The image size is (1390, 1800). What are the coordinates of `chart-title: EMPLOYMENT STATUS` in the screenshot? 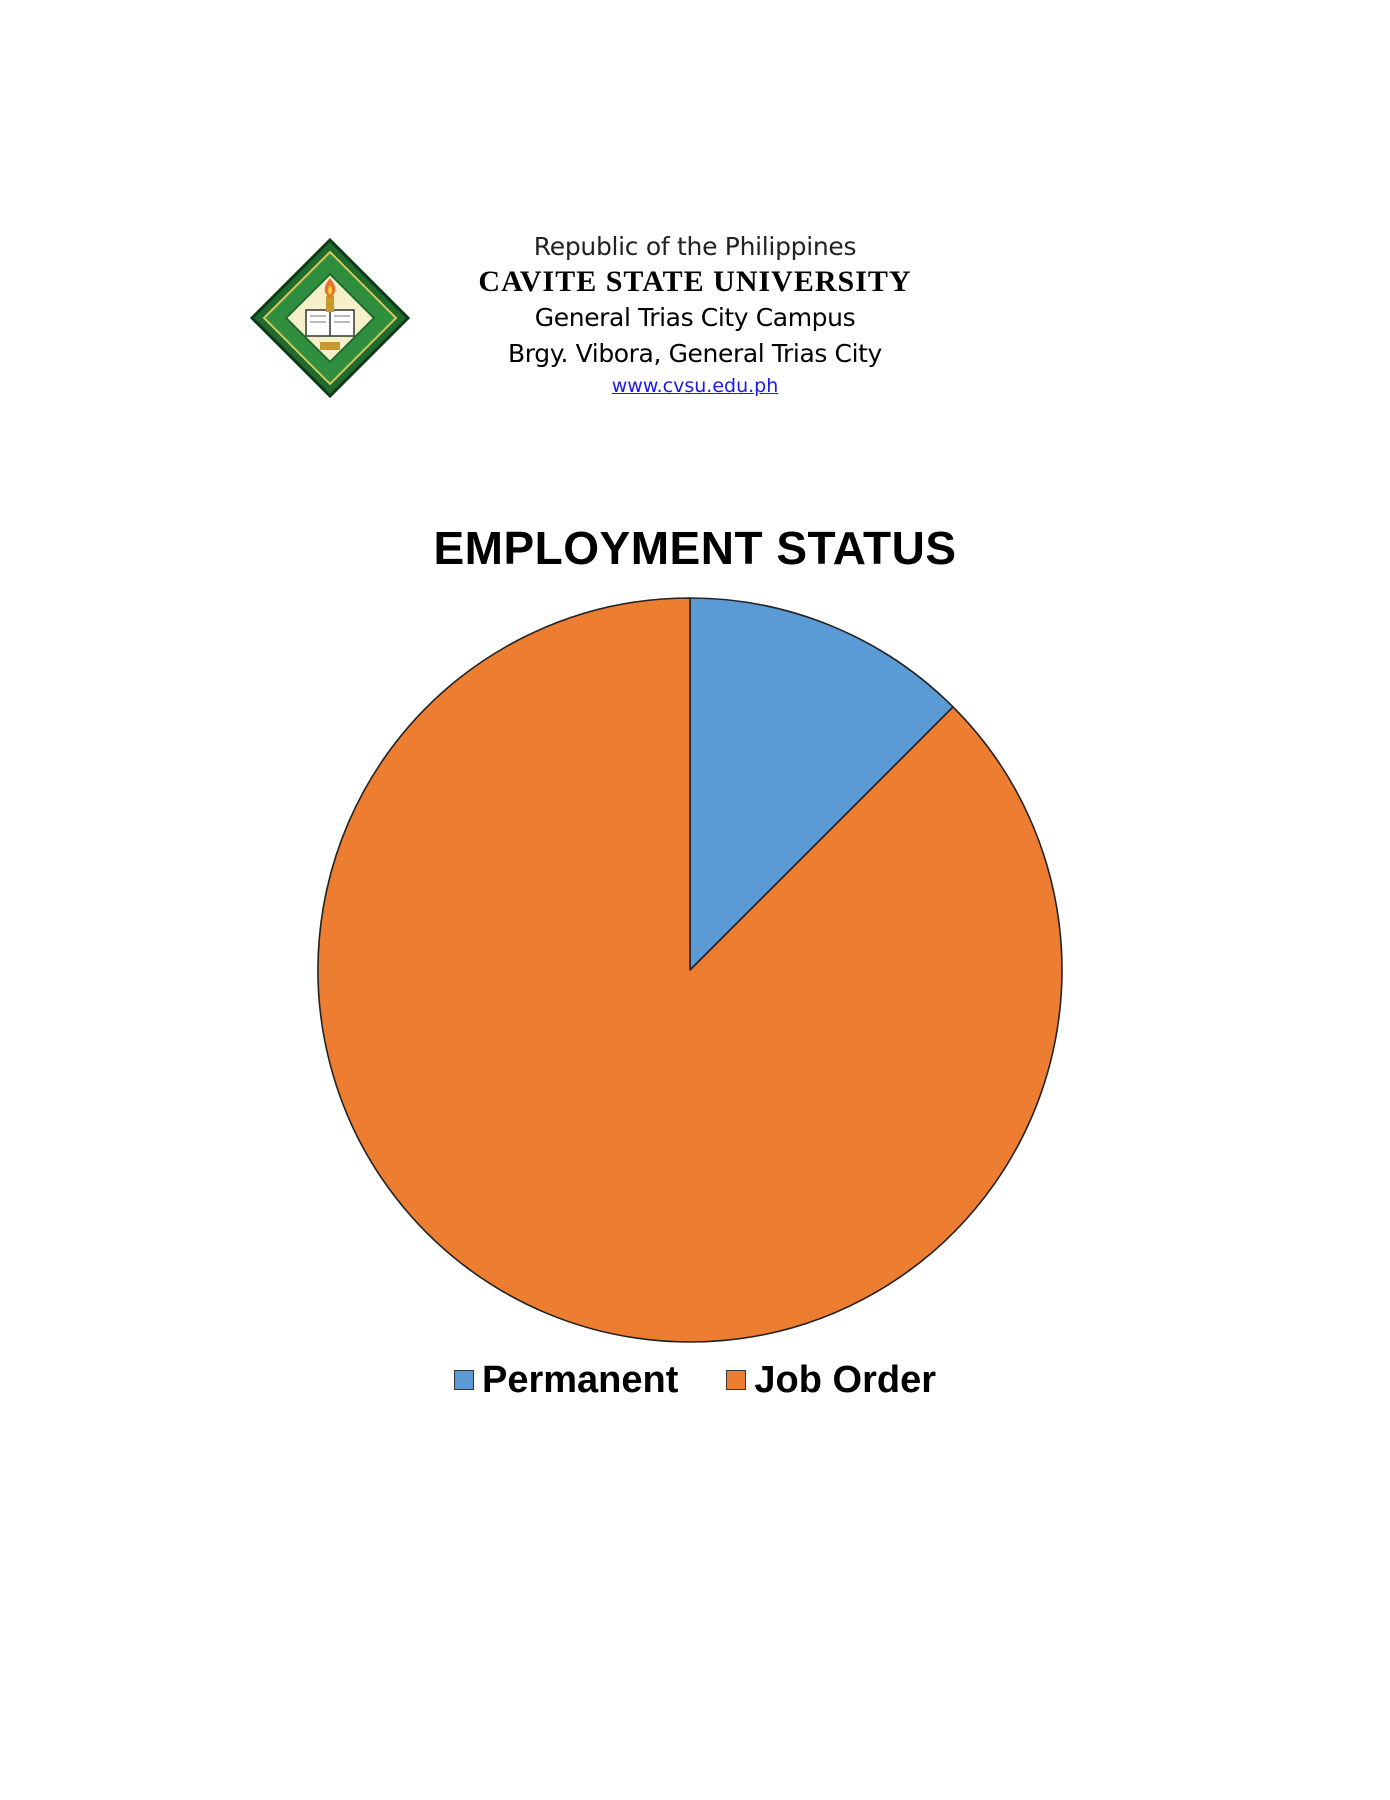 It's located at (695, 548).